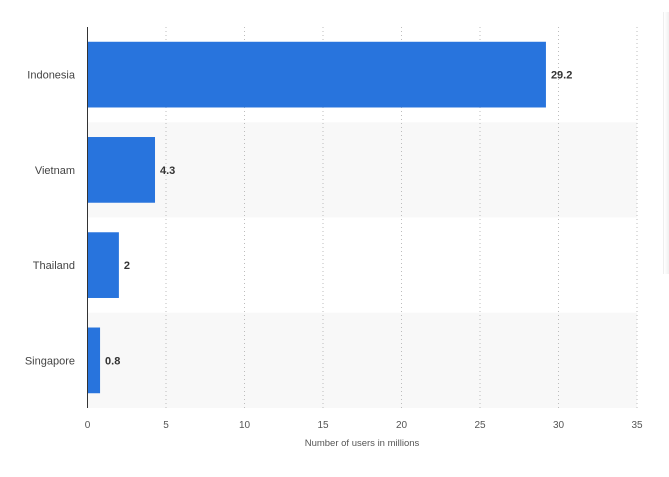 This screenshot has height=477, width=669. What do you see at coordinates (364, 425) in the screenshot?
I see `x-tick-labels: 0 5 10 15 20 25 30 35` at bounding box center [364, 425].